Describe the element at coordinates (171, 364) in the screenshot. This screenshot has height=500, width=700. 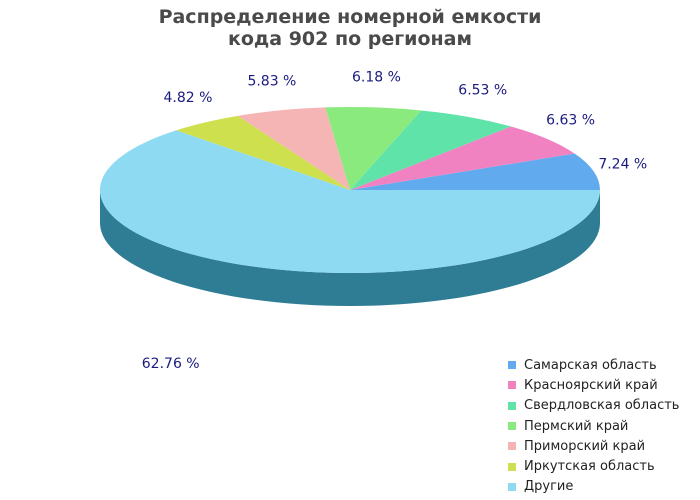
I see `slice-value-label-6: 62.76 %` at that location.